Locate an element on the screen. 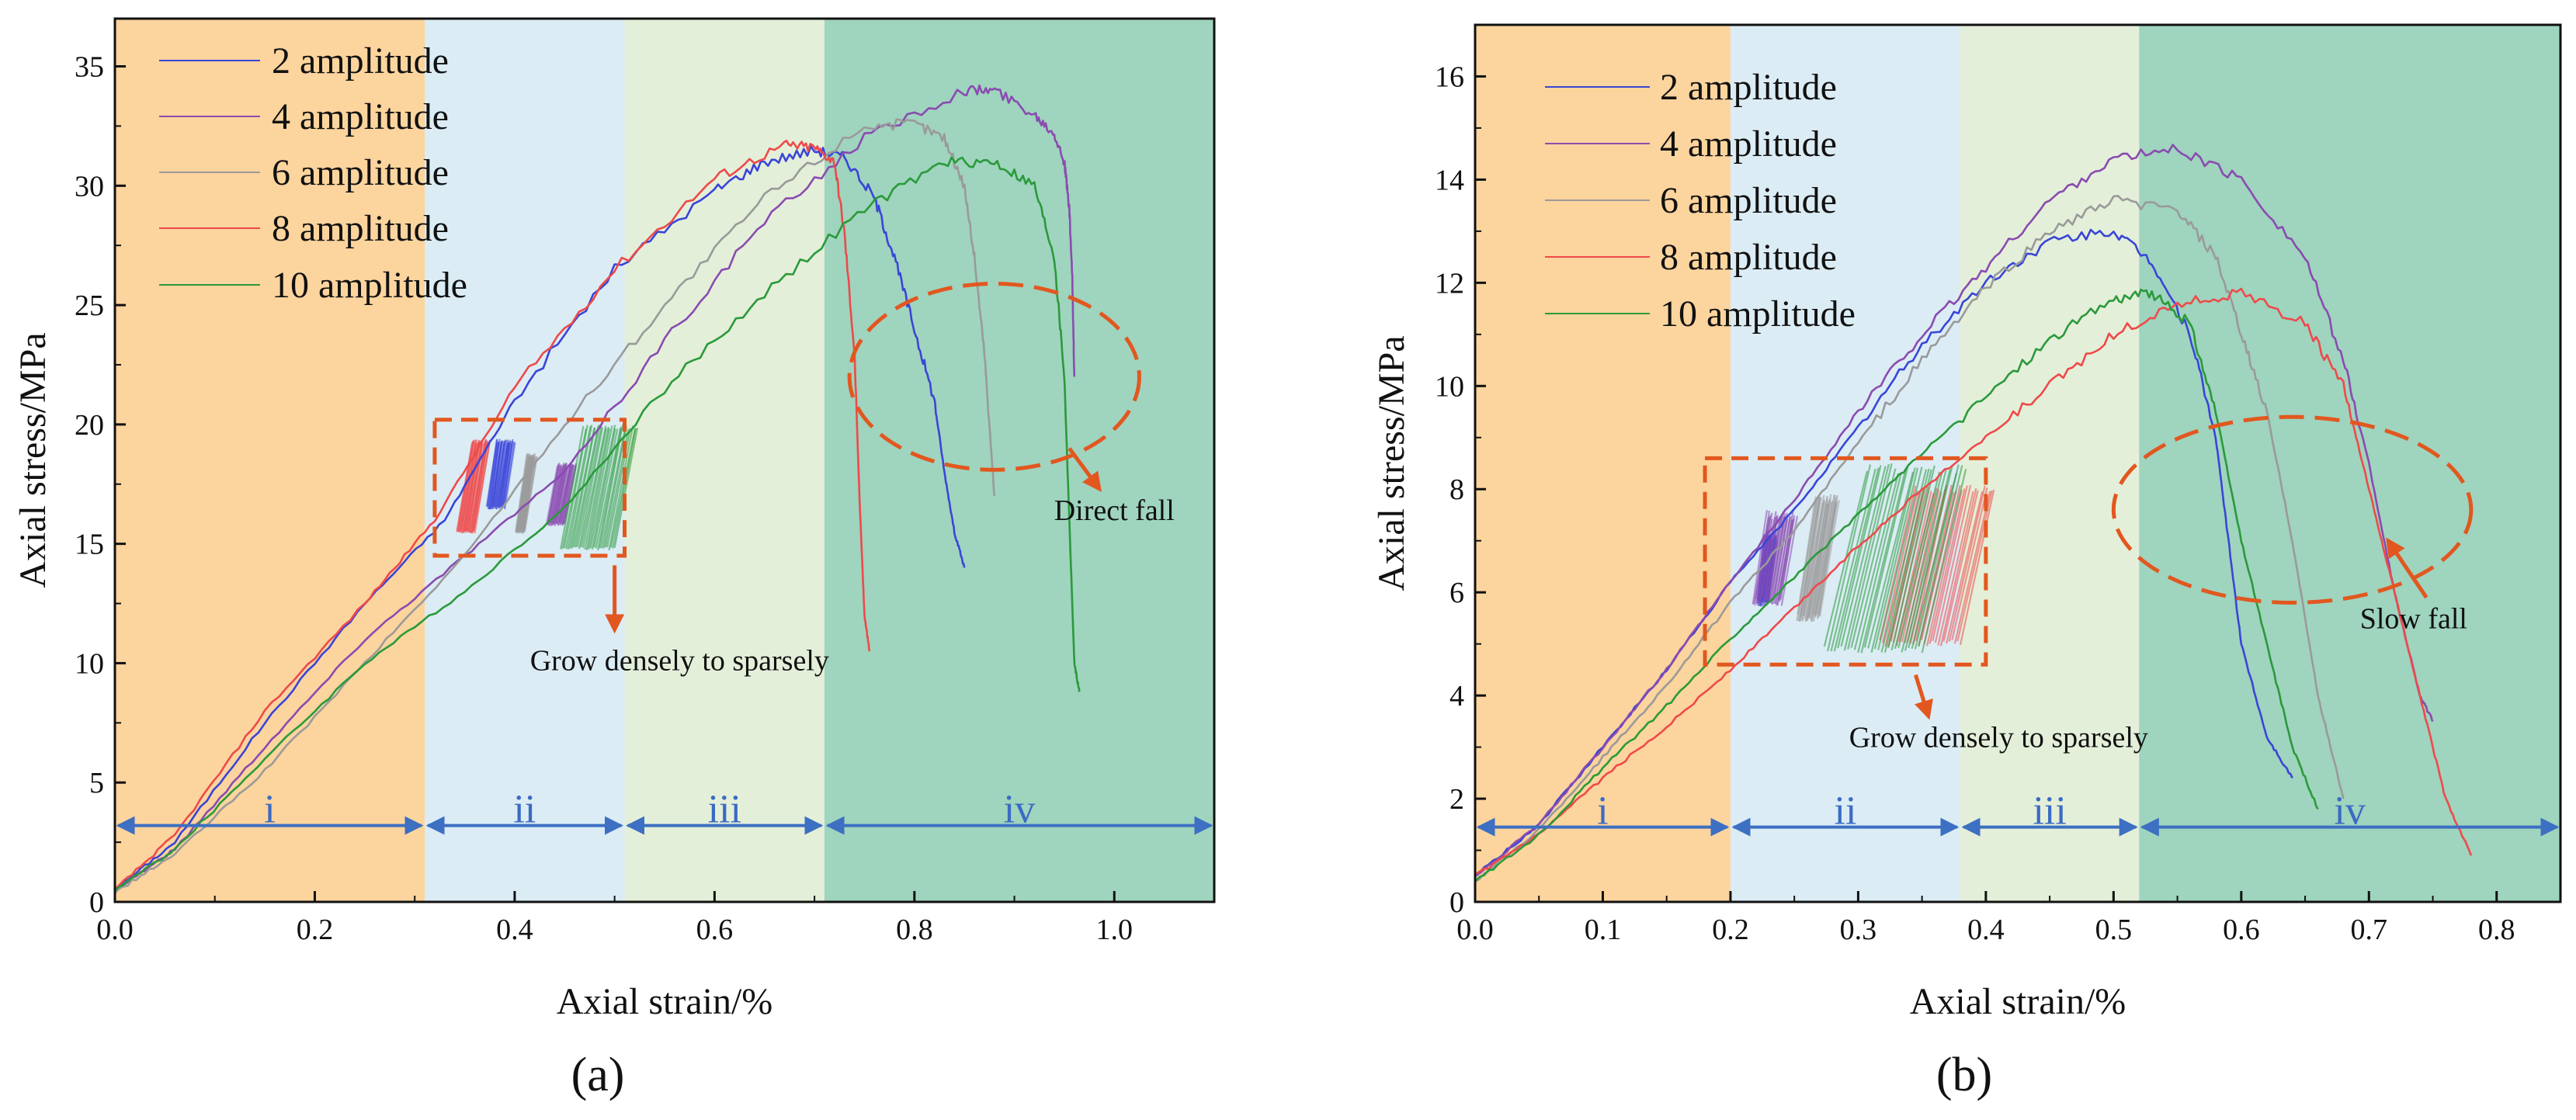 The image size is (2576, 1120). x-tick-label: 0.5 is located at coordinates (2114, 930).